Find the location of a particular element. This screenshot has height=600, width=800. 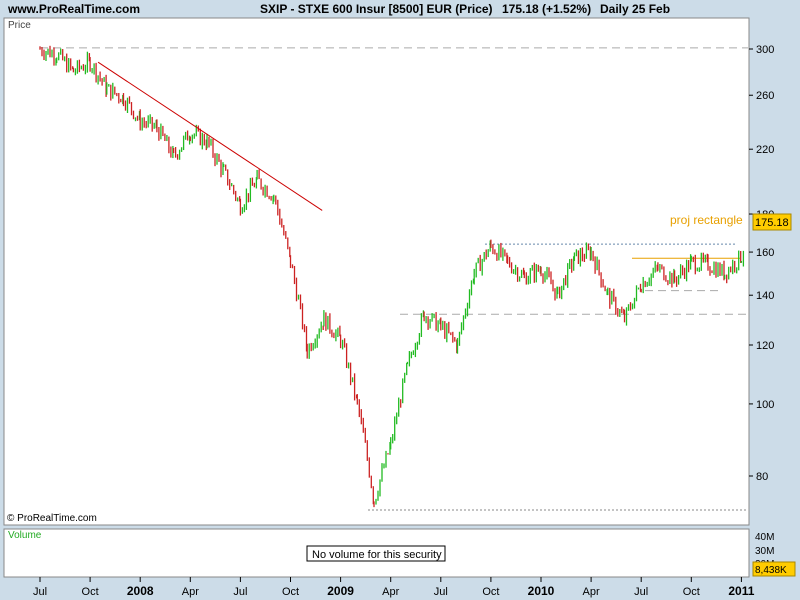

price-panel-label: Price is located at coordinates (19, 25).